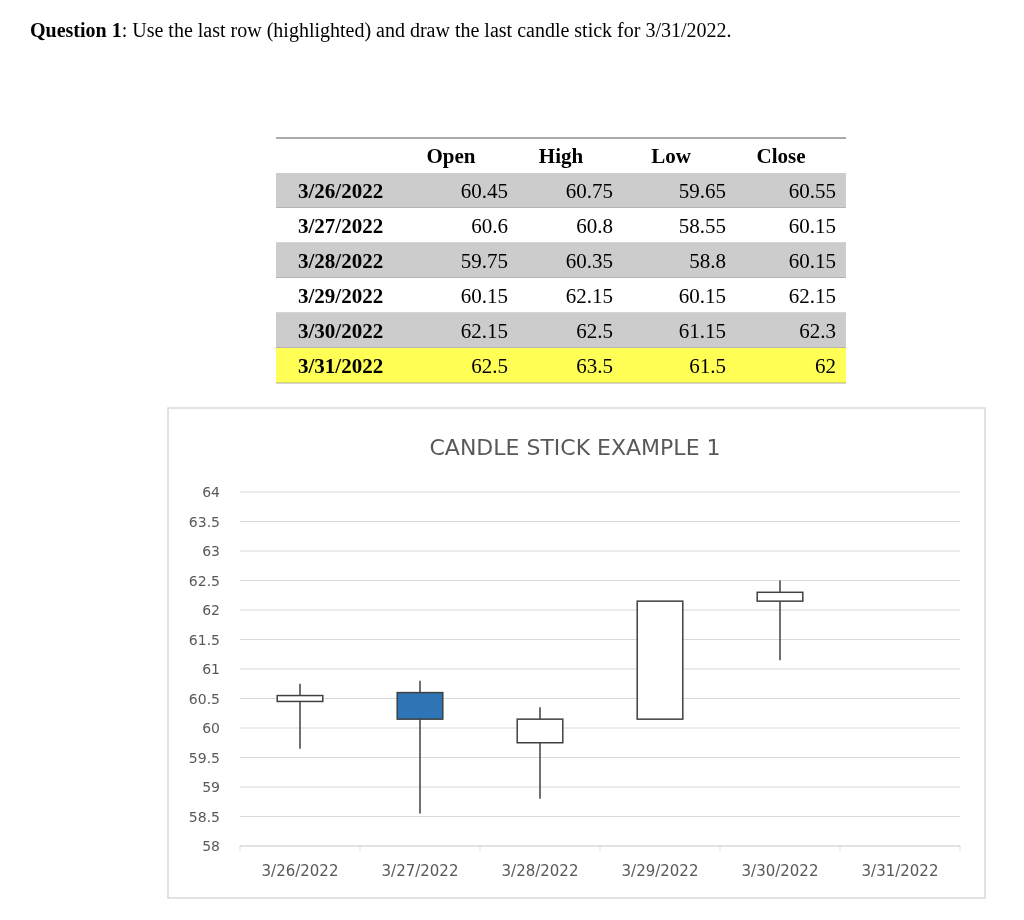 This screenshot has height=920, width=1024. Describe the element at coordinates (484, 191) in the screenshot. I see `text: 60.45` at that location.